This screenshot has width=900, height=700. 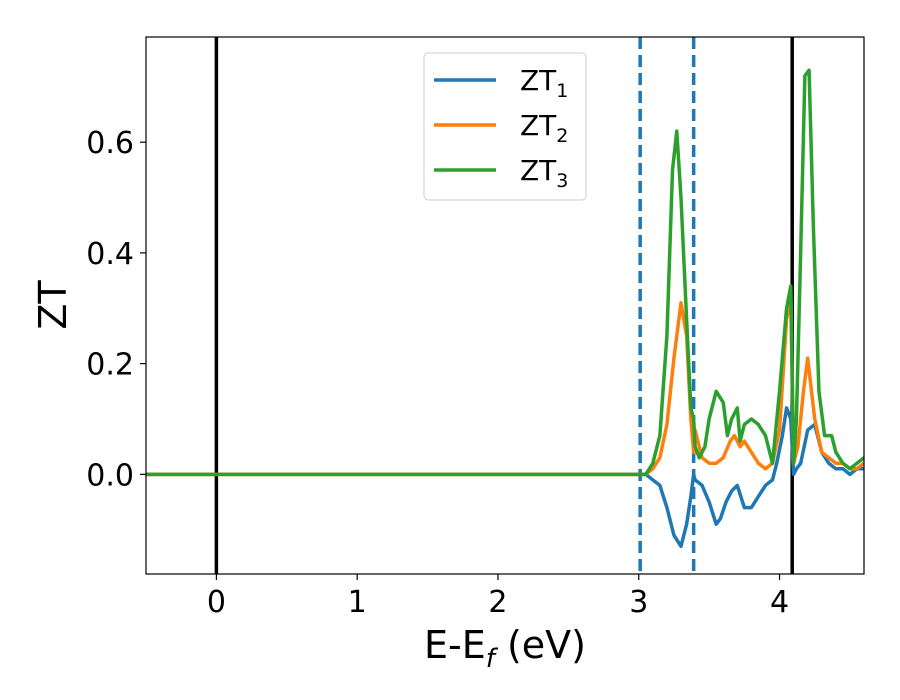 I want to click on x-tick-label: 0, so click(x=216, y=602).